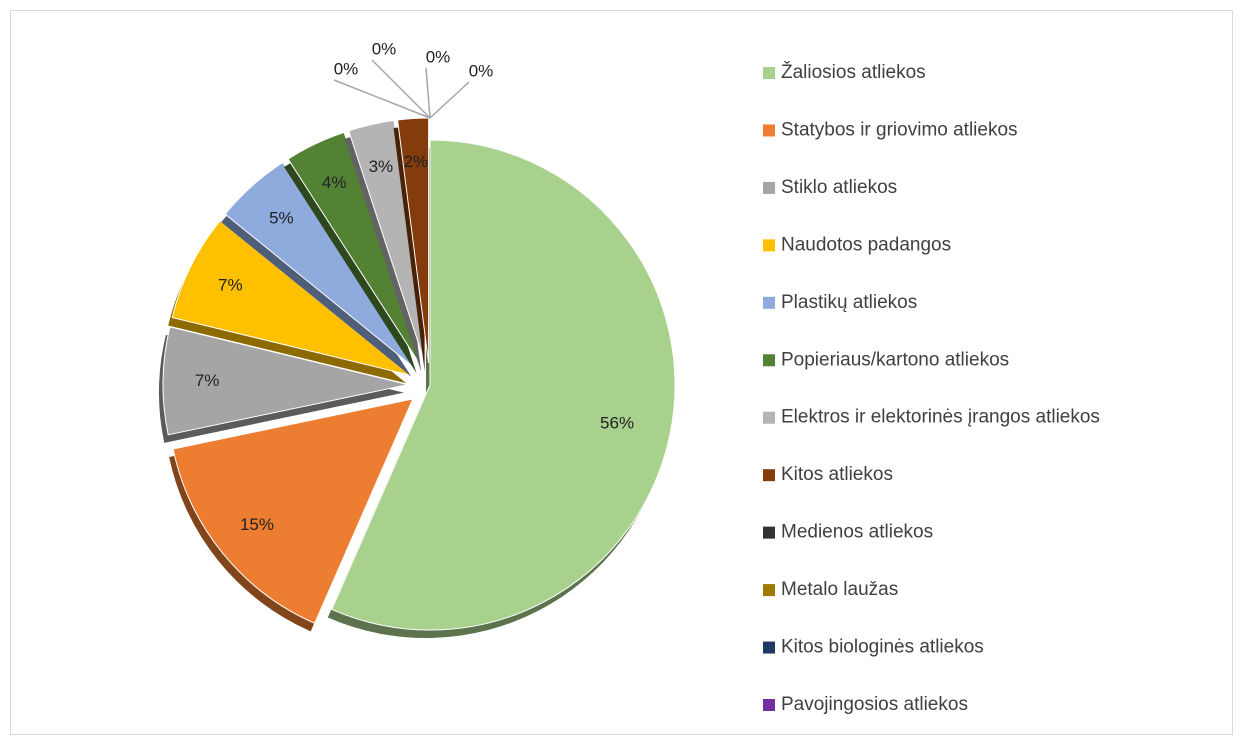  I want to click on data-label: 56%, so click(617, 423).